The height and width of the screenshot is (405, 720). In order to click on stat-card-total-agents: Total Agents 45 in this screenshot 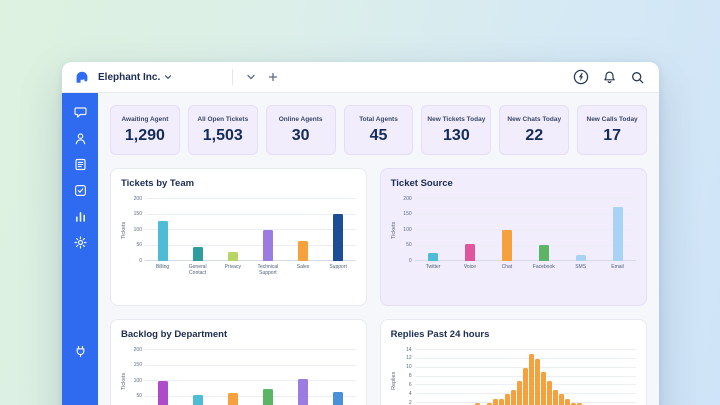, I will do `click(378, 130)`.